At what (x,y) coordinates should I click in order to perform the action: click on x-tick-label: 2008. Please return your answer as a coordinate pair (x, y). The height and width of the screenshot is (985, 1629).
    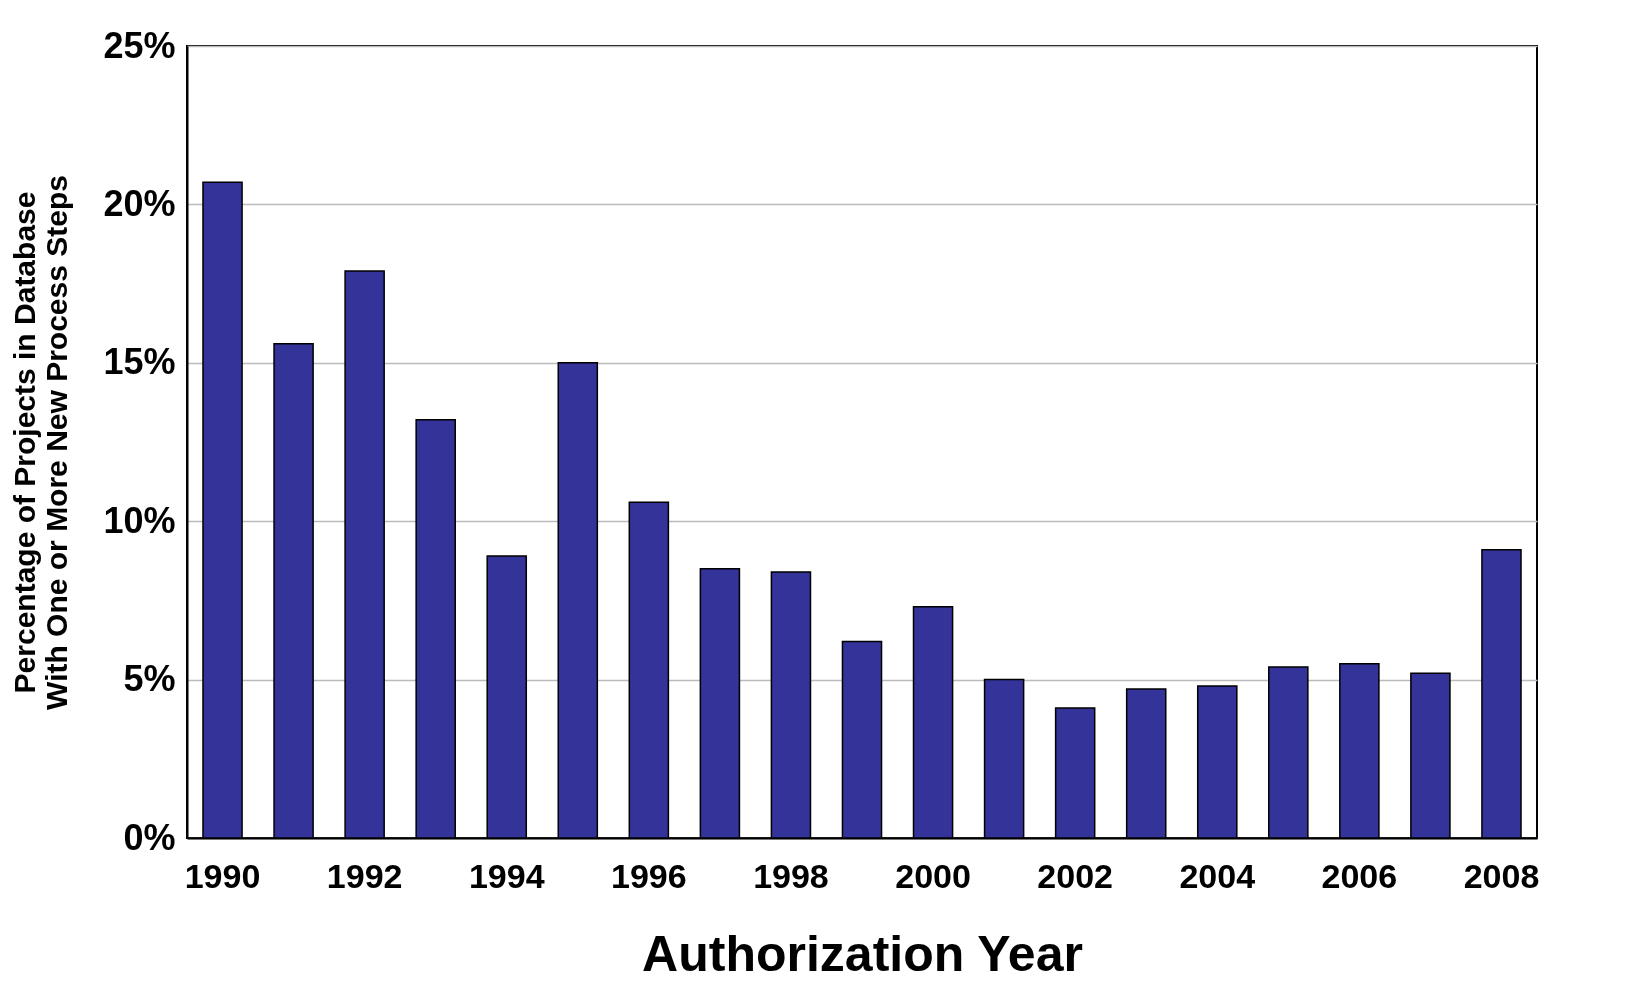
    Looking at the image, I should click on (1501, 875).